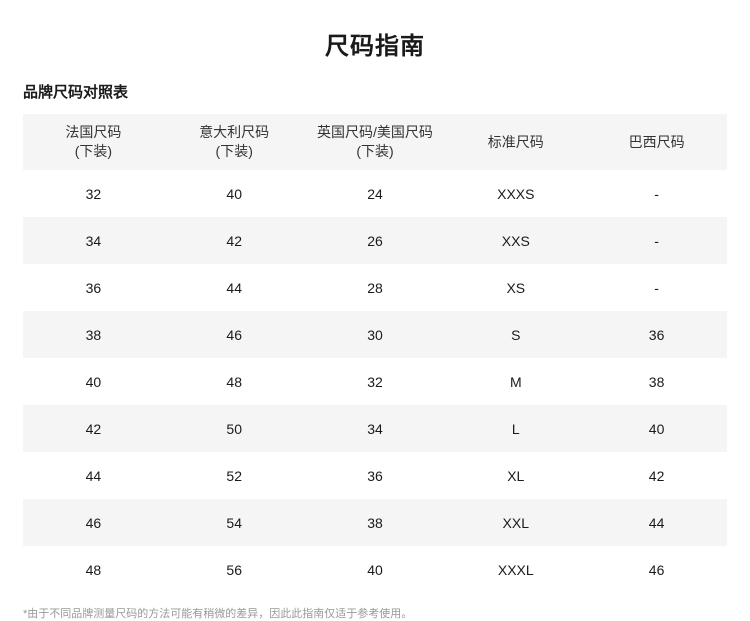 This screenshot has height=621, width=750. I want to click on size-cell: XXXL, so click(515, 569).